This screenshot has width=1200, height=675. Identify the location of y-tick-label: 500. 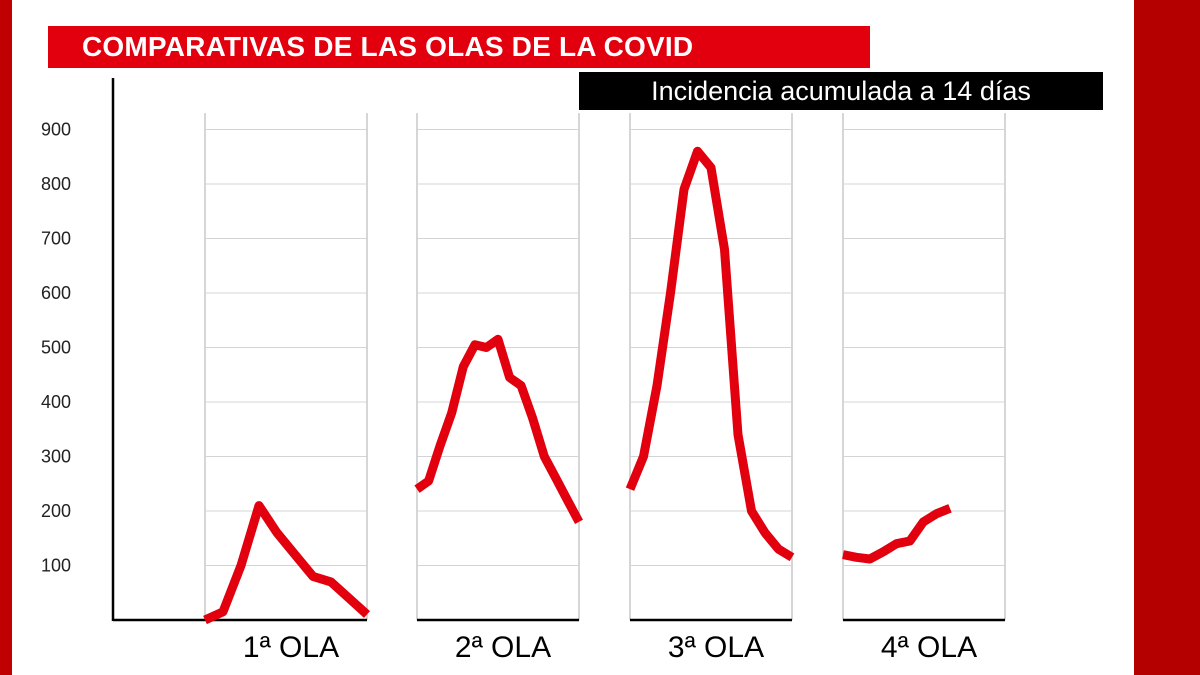
(56, 348).